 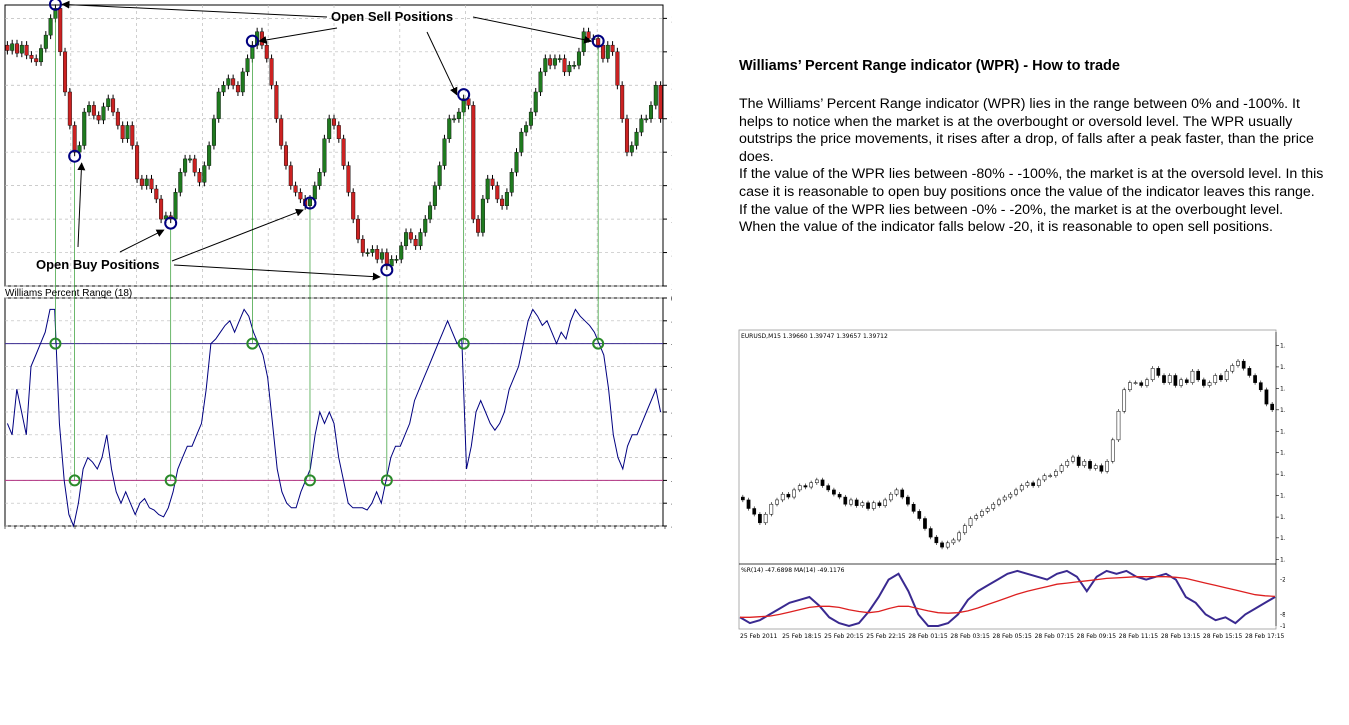 What do you see at coordinates (886, 636) in the screenshot?
I see `eurusd-time-label: 25 Feb 22:15` at bounding box center [886, 636].